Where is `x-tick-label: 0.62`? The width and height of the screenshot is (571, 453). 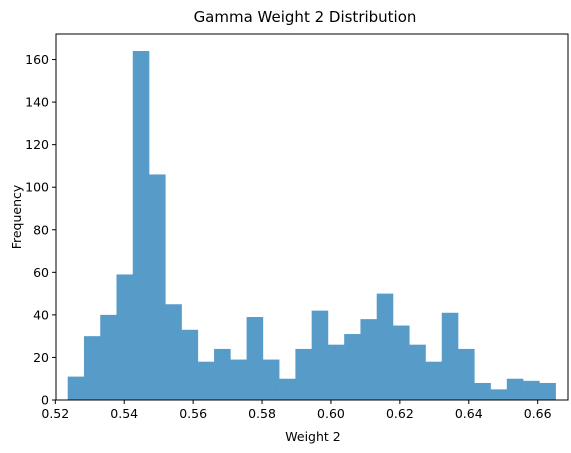
x-tick-label: 0.62 is located at coordinates (400, 413).